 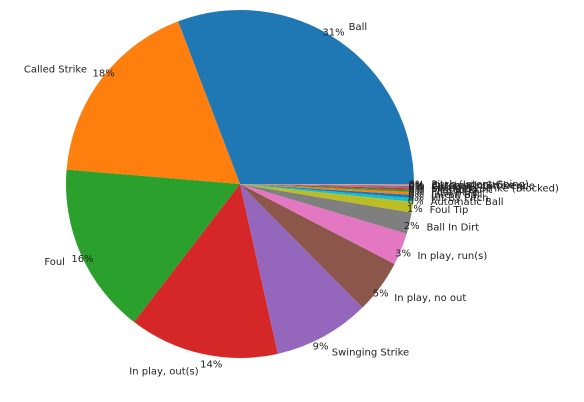 What do you see at coordinates (449, 210) in the screenshot?
I see `slice-label-8: Foul Tip` at bounding box center [449, 210].